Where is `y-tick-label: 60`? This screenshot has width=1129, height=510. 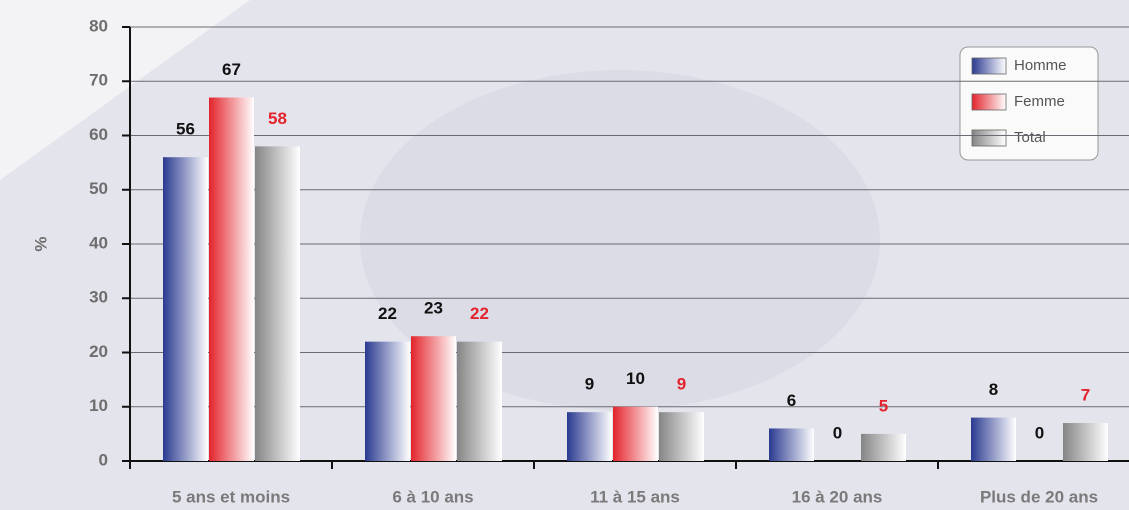
y-tick-label: 60 is located at coordinates (98, 134).